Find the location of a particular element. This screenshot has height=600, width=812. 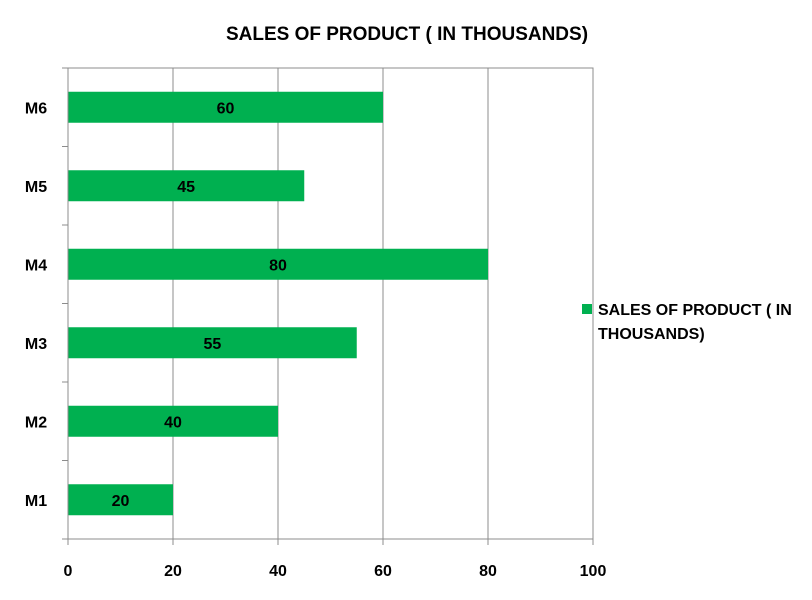

y-category-m6: M6 is located at coordinates (36, 108).